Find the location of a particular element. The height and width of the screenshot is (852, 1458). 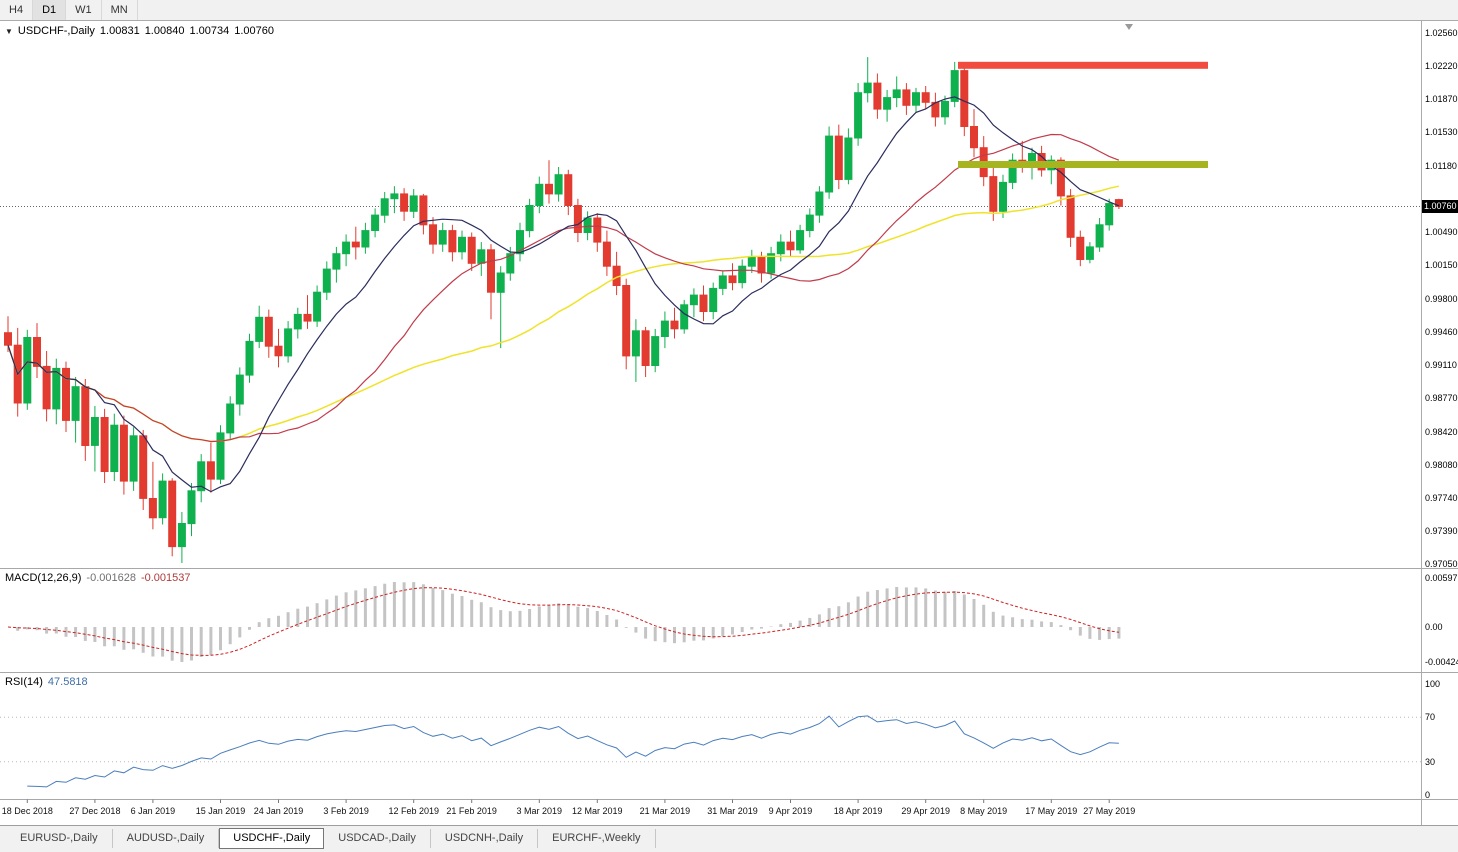

macd-axis-label: 0.00597 is located at coordinates (1441, 578).